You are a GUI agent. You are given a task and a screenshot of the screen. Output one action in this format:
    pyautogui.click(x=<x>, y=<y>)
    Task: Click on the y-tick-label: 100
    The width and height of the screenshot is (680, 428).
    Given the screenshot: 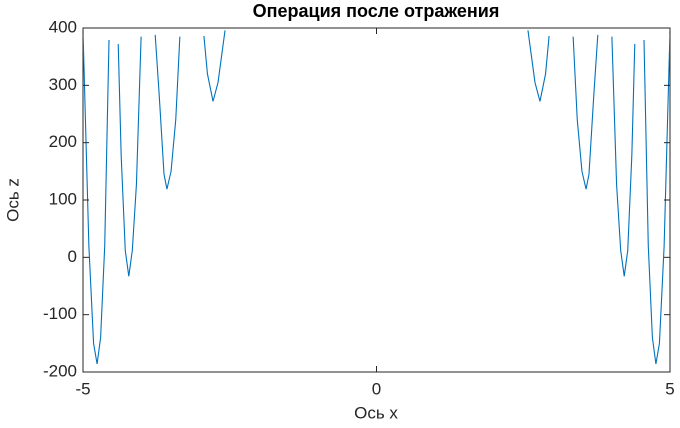 What is the action you would take?
    pyautogui.click(x=63, y=198)
    